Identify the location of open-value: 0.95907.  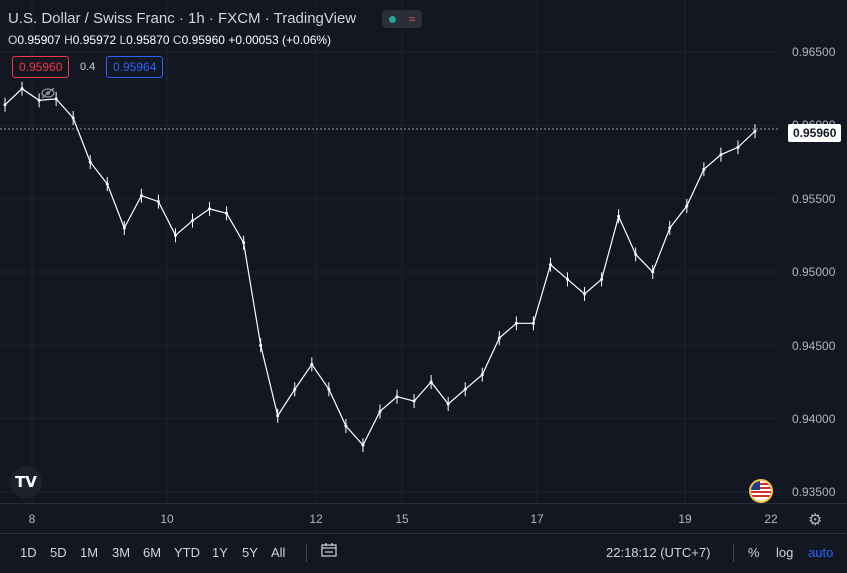
(39, 40).